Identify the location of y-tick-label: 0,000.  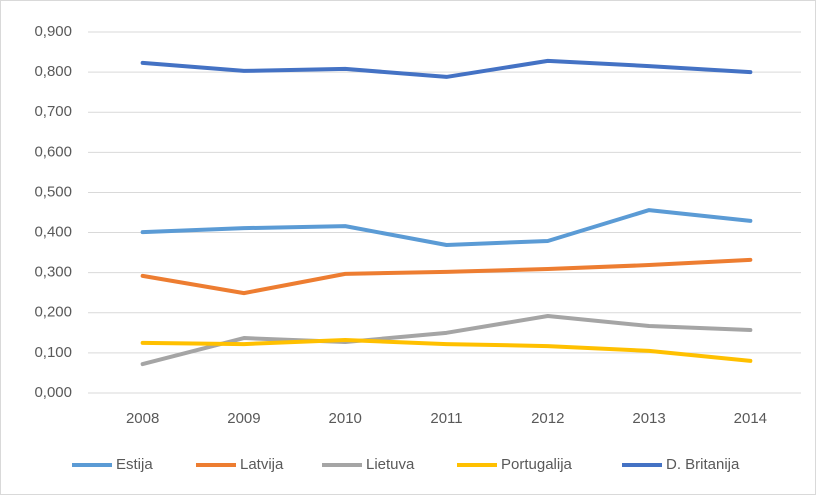
(53, 392).